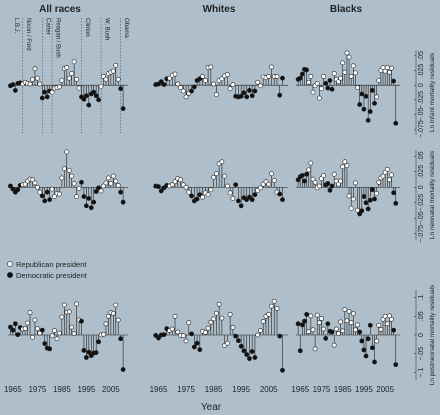 The height and width of the screenshot is (415, 440). Describe the element at coordinates (421, 187) in the screenshot. I see `y-tick-label: 0` at that location.